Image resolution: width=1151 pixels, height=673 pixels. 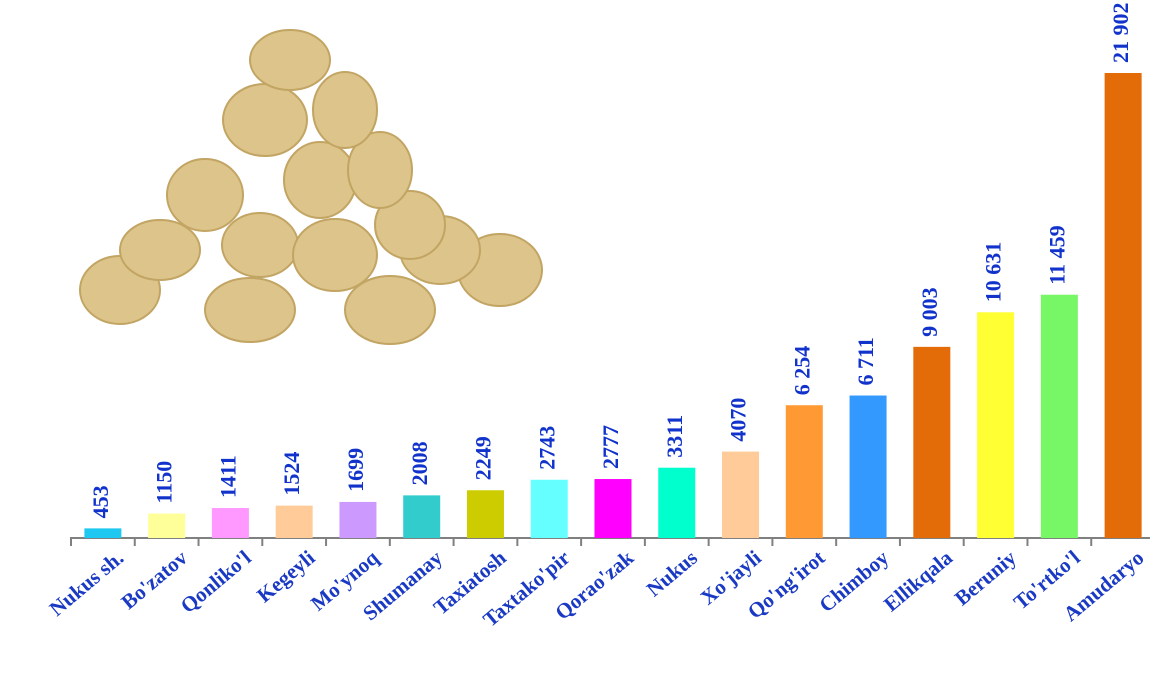 What do you see at coordinates (1120, 33) in the screenshot?
I see `value-label: 21 902` at bounding box center [1120, 33].